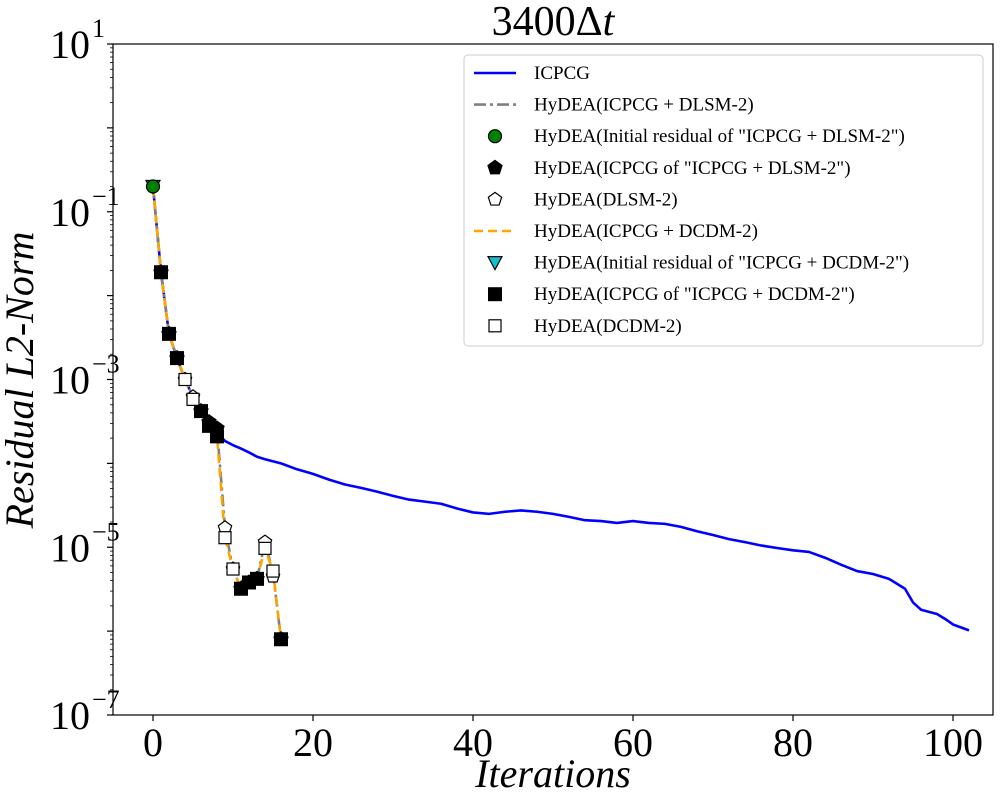 Image resolution: width=1000 pixels, height=800 pixels. I want to click on legend-label-3: HyDEA(ICPCG of "ICPCG + DLSM-2"), so click(692, 168).